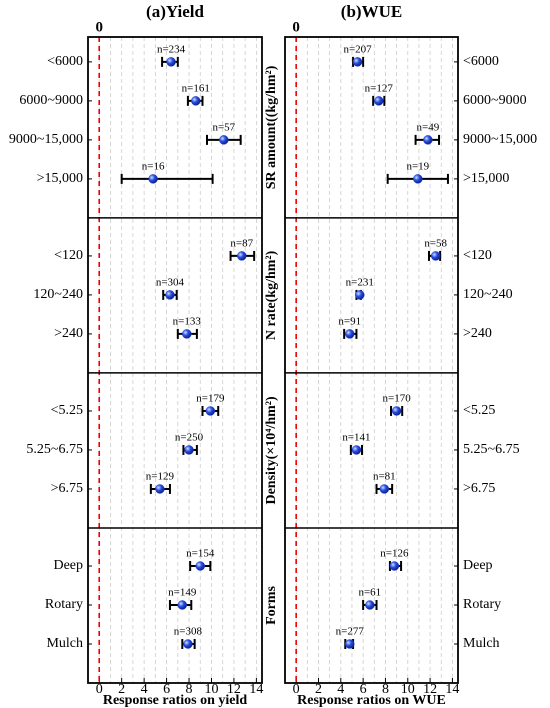 This screenshot has width=550, height=708. I want to click on x-axis-label: Response ratios on WUE, so click(371, 700).